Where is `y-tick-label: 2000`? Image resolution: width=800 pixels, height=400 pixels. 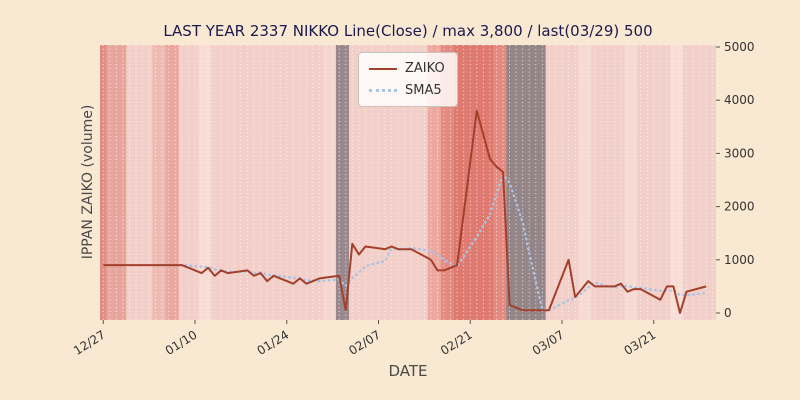
y-tick-label: 2000 is located at coordinates (739, 207).